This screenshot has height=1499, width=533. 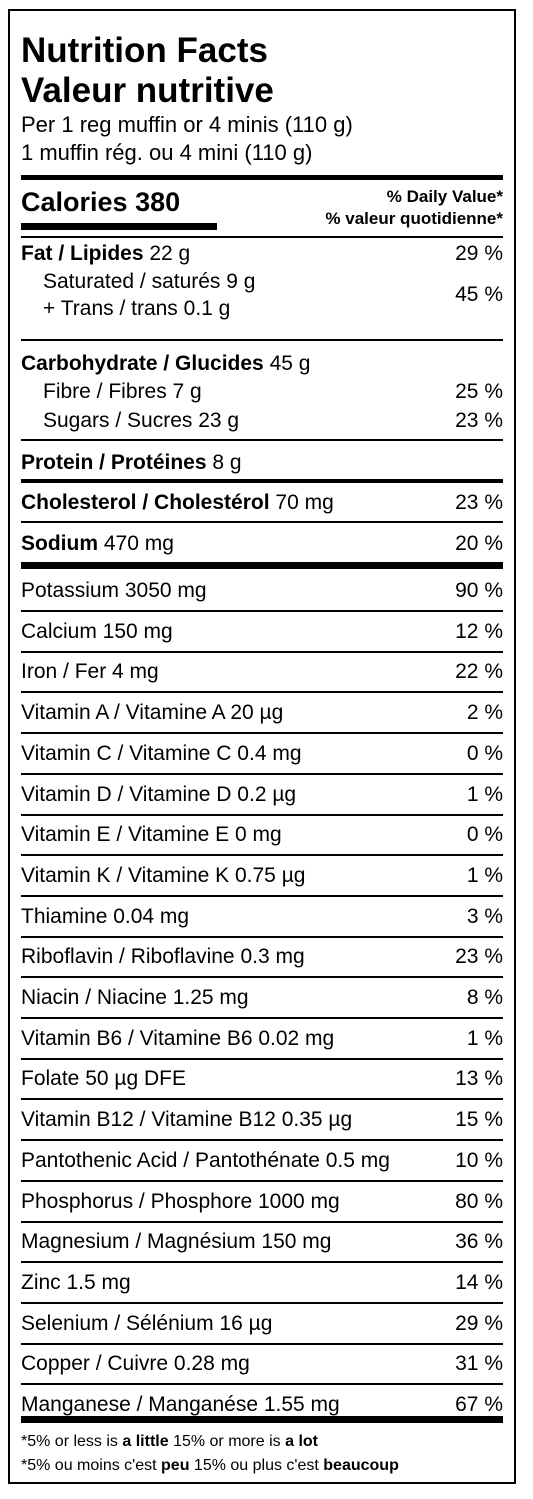 I want to click on micronutrient-percent: 90 %, so click(x=479, y=590).